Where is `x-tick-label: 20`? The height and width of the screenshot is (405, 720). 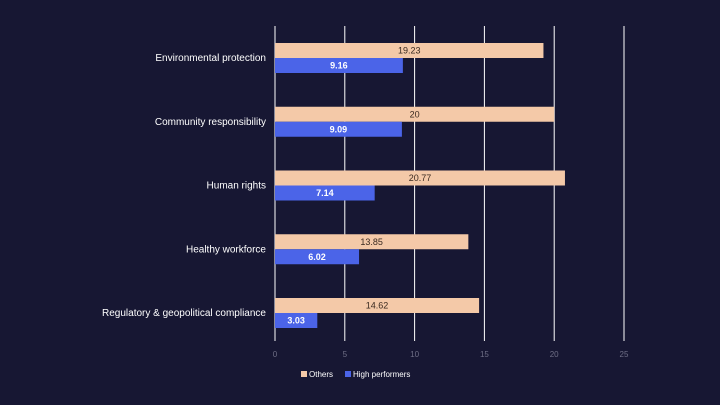
x-tick-label: 20 is located at coordinates (554, 354).